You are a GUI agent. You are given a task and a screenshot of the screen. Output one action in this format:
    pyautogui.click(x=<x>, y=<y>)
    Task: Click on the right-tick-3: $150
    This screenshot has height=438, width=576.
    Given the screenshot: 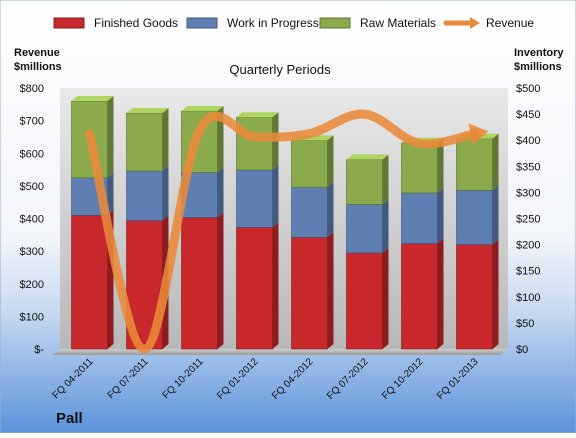 What is the action you would take?
    pyautogui.click(x=528, y=272)
    